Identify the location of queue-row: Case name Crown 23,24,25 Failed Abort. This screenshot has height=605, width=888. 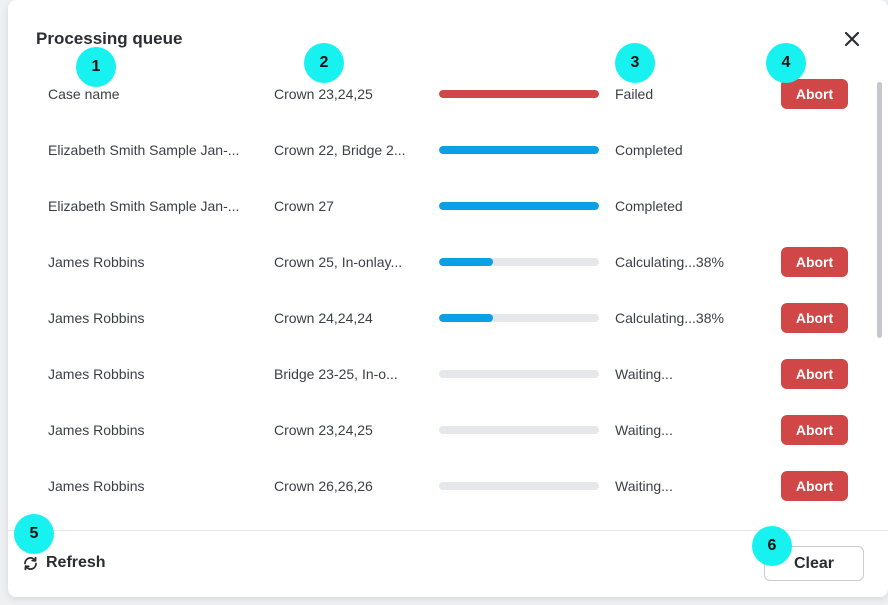
(443, 94).